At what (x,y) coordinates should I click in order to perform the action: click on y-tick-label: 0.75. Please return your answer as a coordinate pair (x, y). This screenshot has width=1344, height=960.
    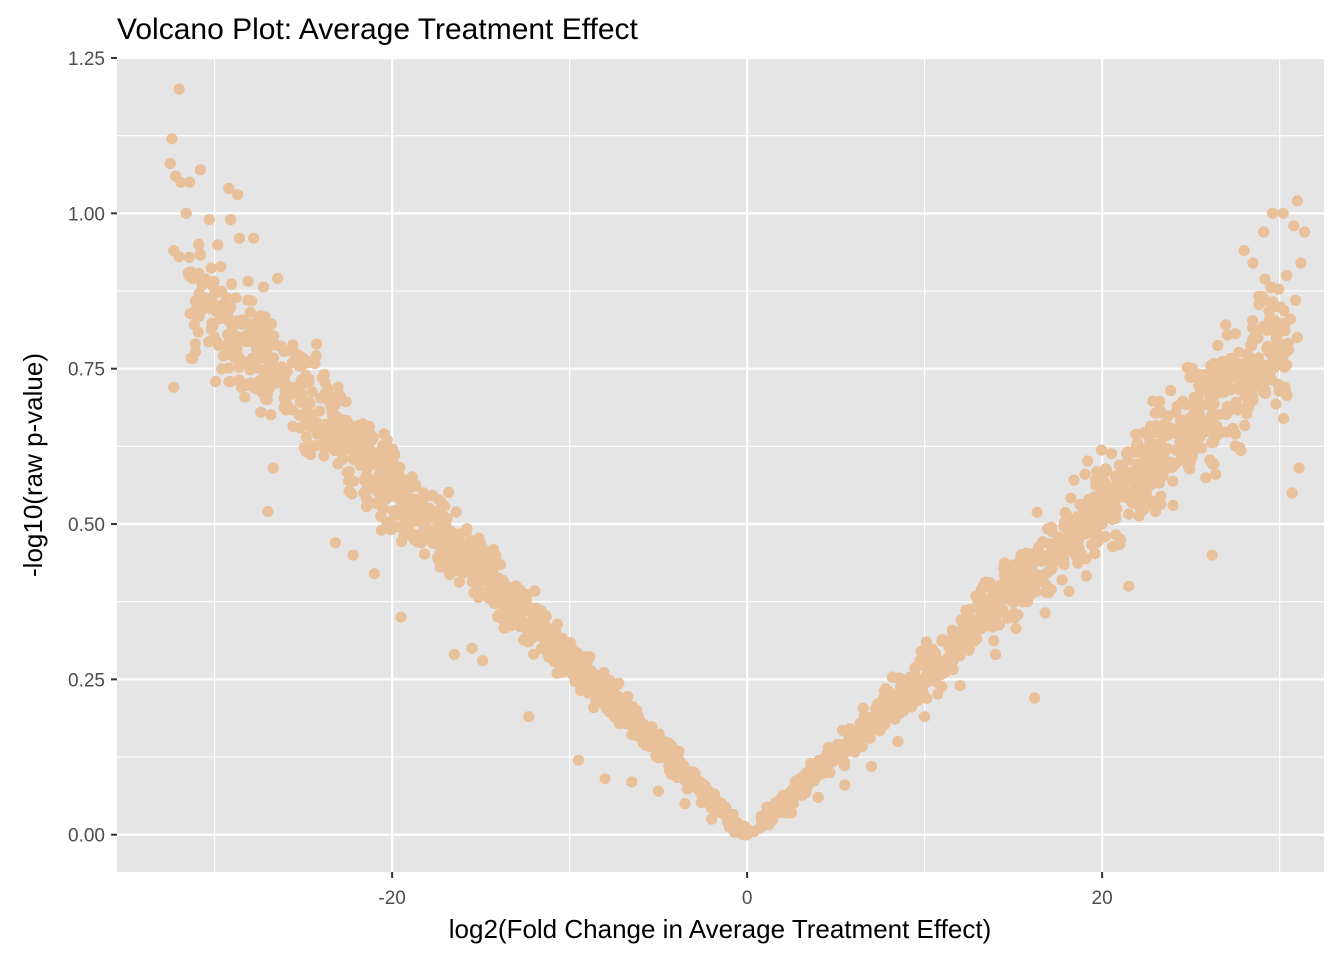
    Looking at the image, I should click on (86, 370).